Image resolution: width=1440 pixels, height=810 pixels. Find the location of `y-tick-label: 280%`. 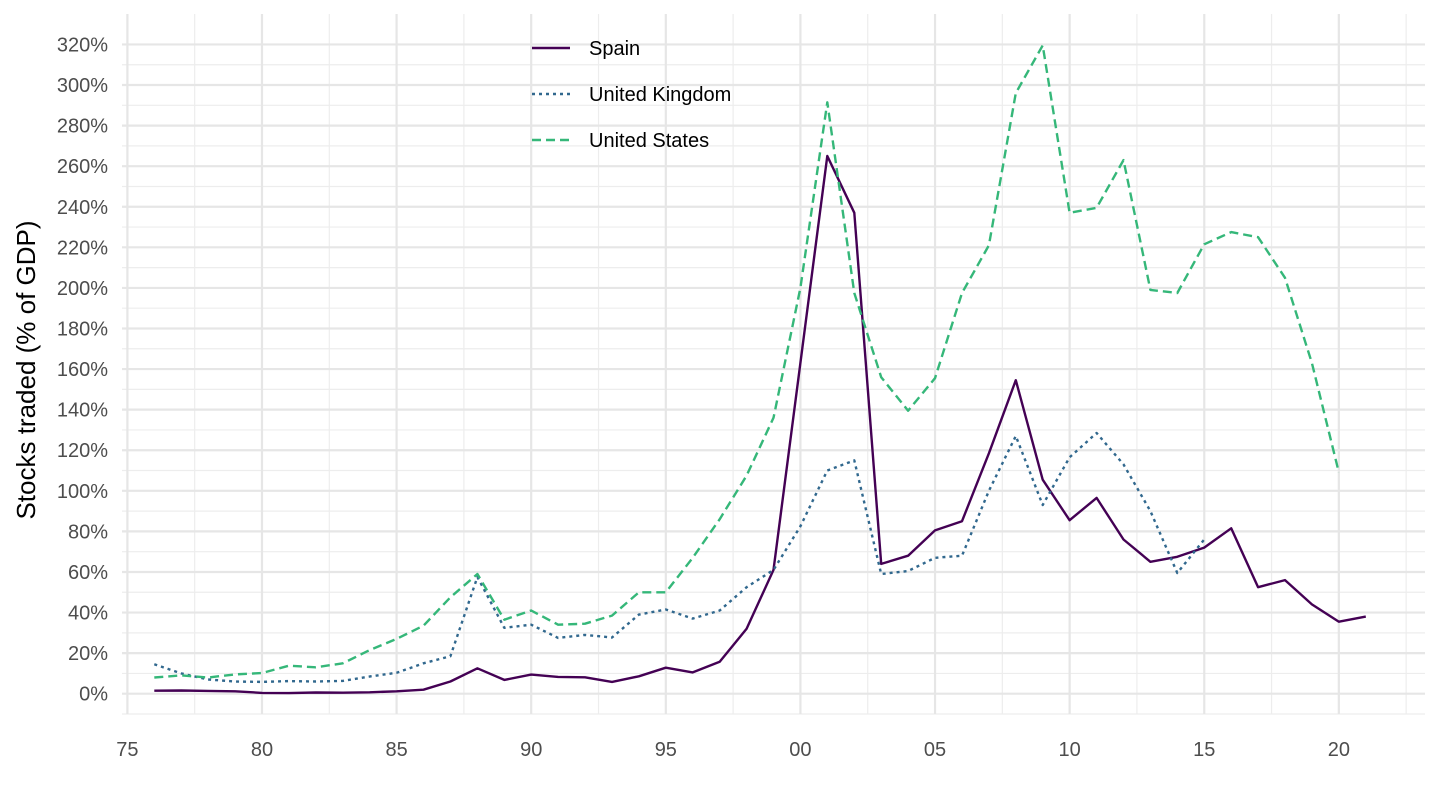

y-tick-label: 280% is located at coordinates (82, 127).